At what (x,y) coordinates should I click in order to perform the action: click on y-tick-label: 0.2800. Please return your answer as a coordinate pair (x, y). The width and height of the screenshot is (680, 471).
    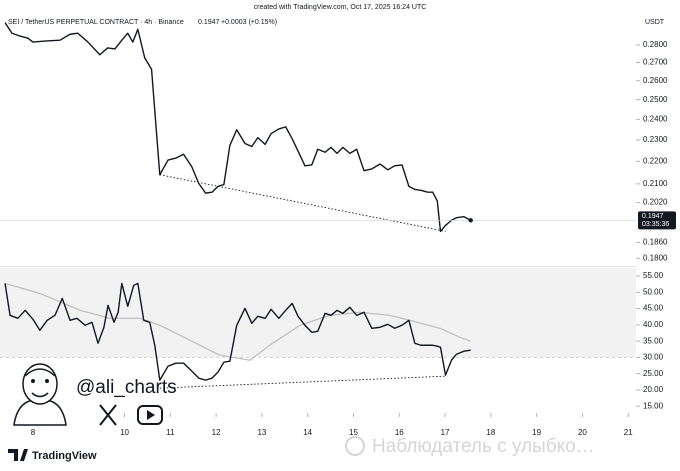
    Looking at the image, I should click on (655, 44).